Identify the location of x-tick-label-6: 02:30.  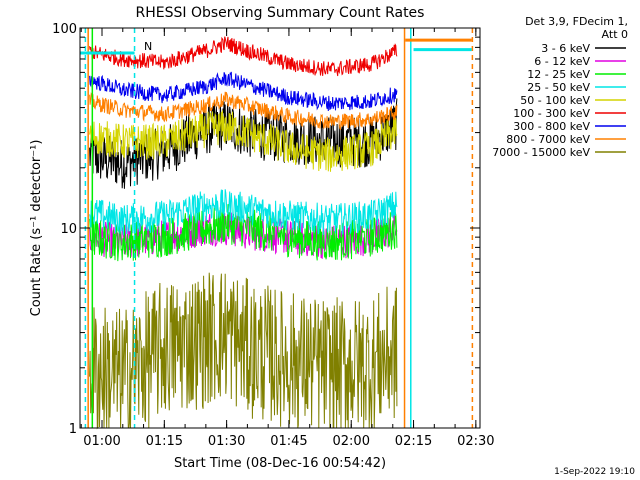
(475, 441).